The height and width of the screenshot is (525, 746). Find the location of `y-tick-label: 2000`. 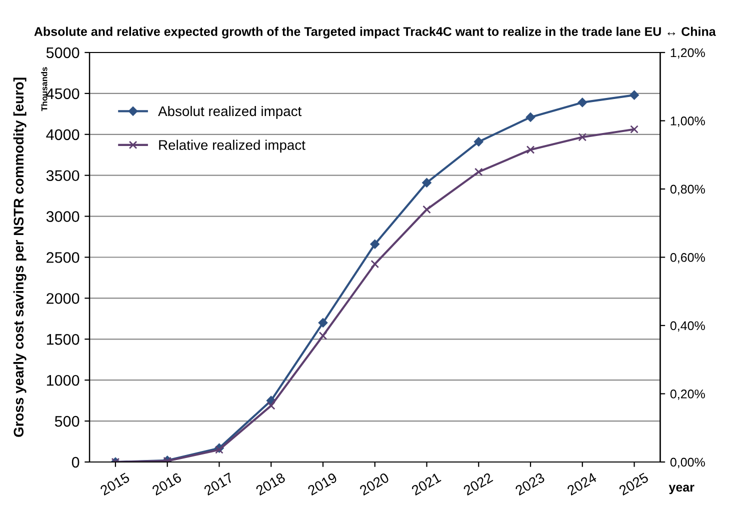

y-tick-label: 2000 is located at coordinates (63, 298).